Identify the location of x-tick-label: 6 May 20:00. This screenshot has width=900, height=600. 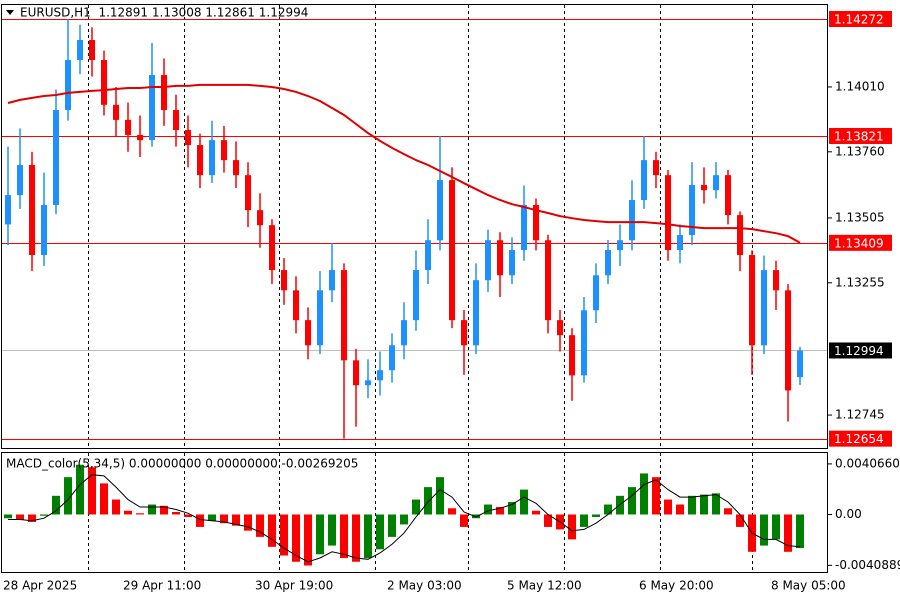
(676, 586).